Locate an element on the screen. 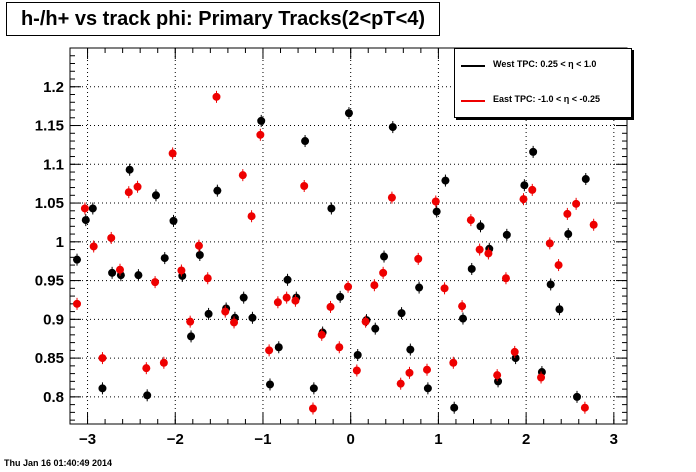  x-tick-label: 0 is located at coordinates (351, 439).